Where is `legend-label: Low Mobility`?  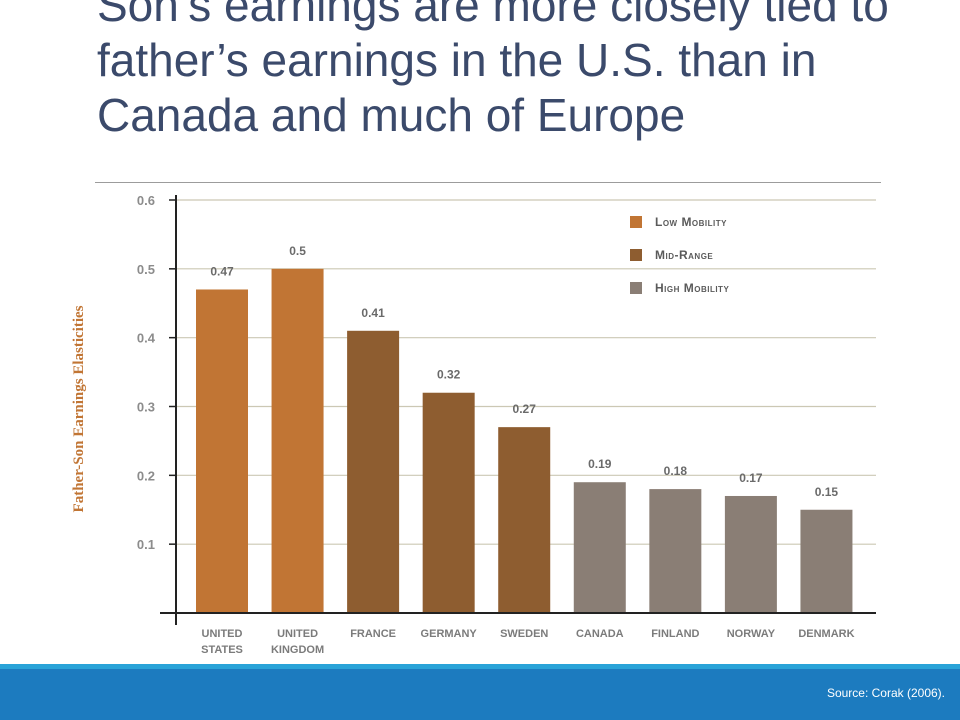 legend-label: Low Mobility is located at coordinates (691, 222).